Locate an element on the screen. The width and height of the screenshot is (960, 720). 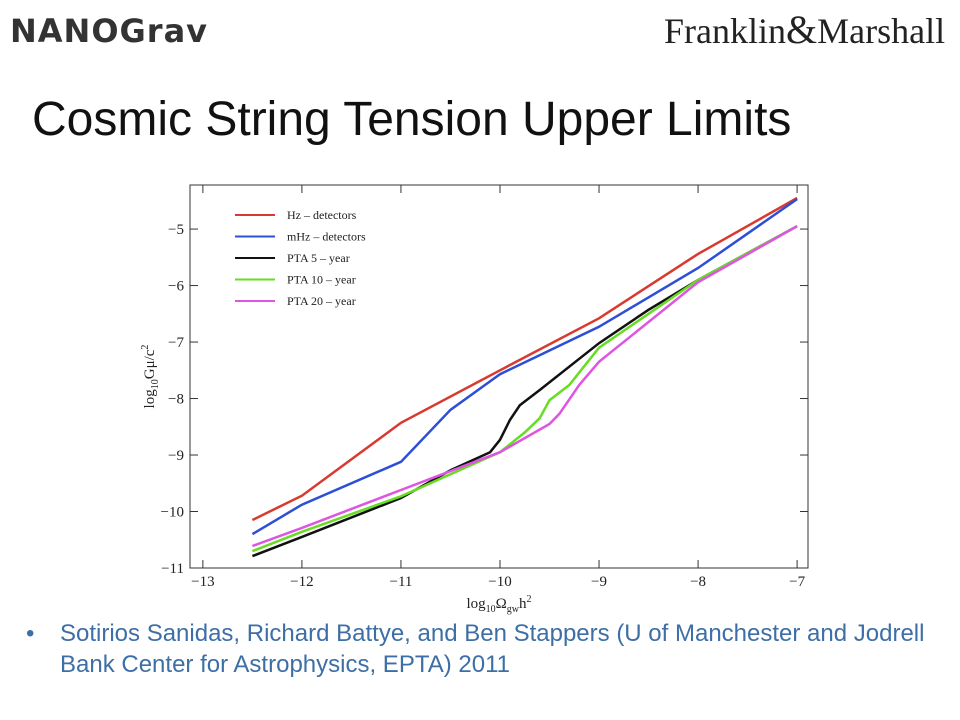
y-axis-label: log10Gμ/c2 is located at coordinates (150, 377).